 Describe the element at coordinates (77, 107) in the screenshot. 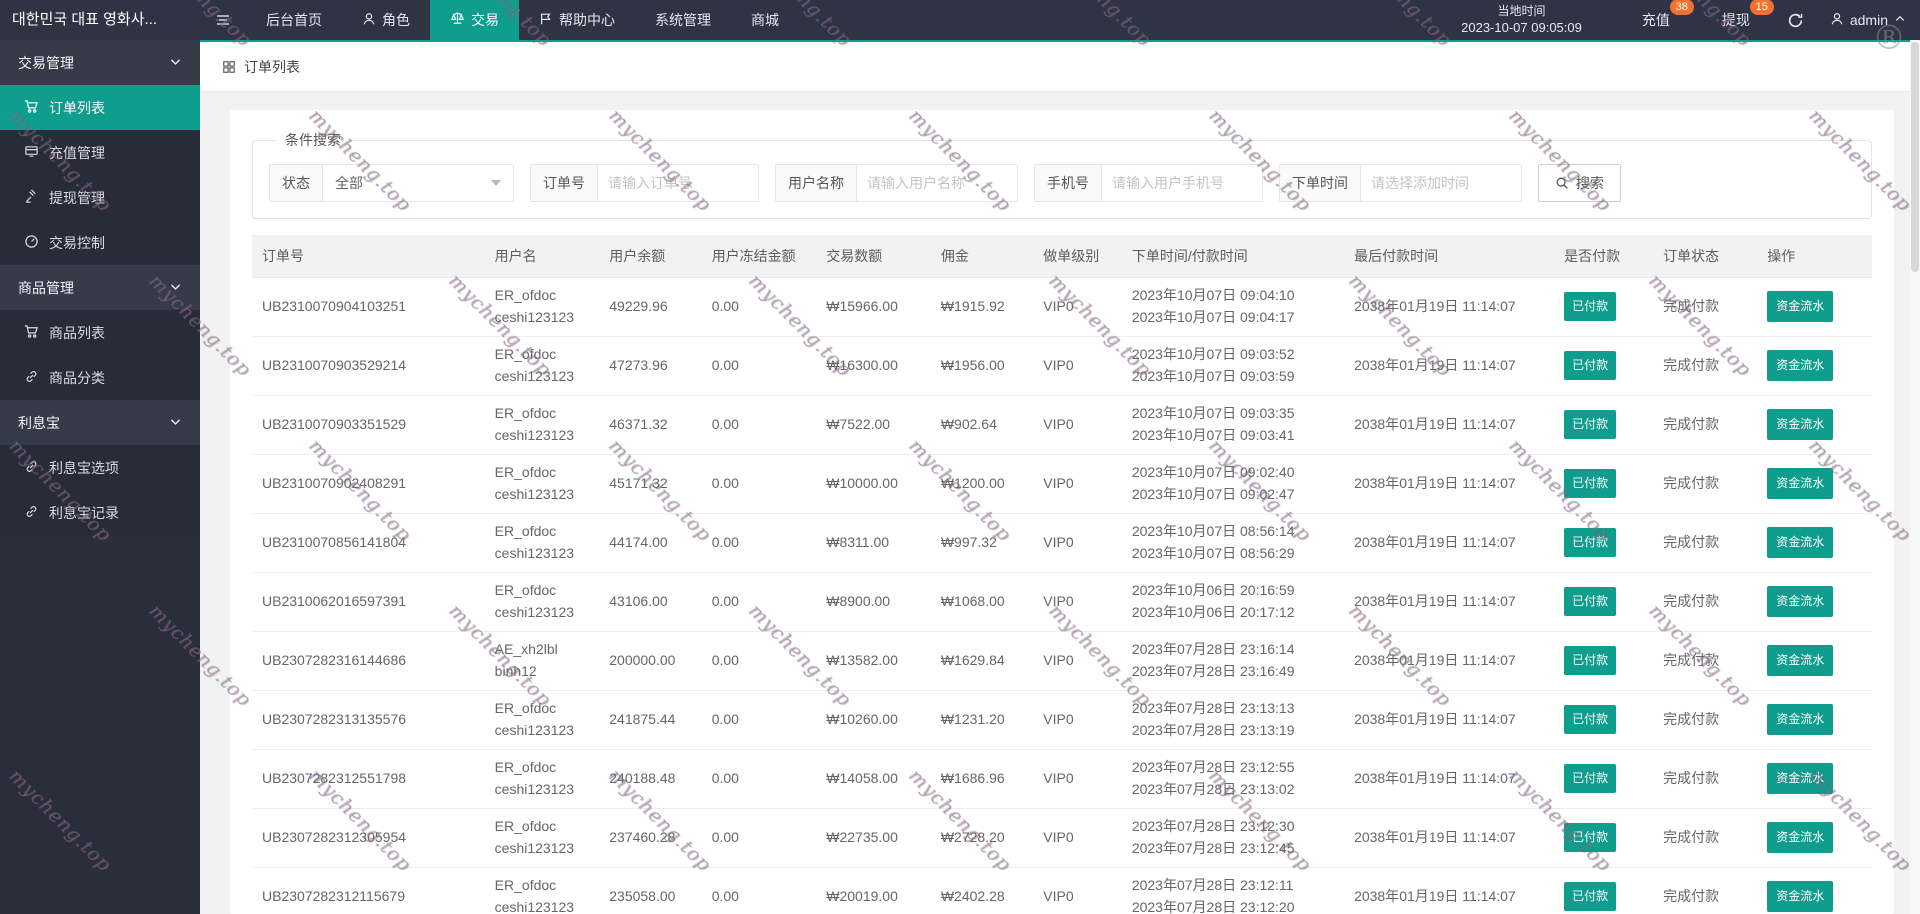

I see `sidebar-item-label: 订单列表` at that location.